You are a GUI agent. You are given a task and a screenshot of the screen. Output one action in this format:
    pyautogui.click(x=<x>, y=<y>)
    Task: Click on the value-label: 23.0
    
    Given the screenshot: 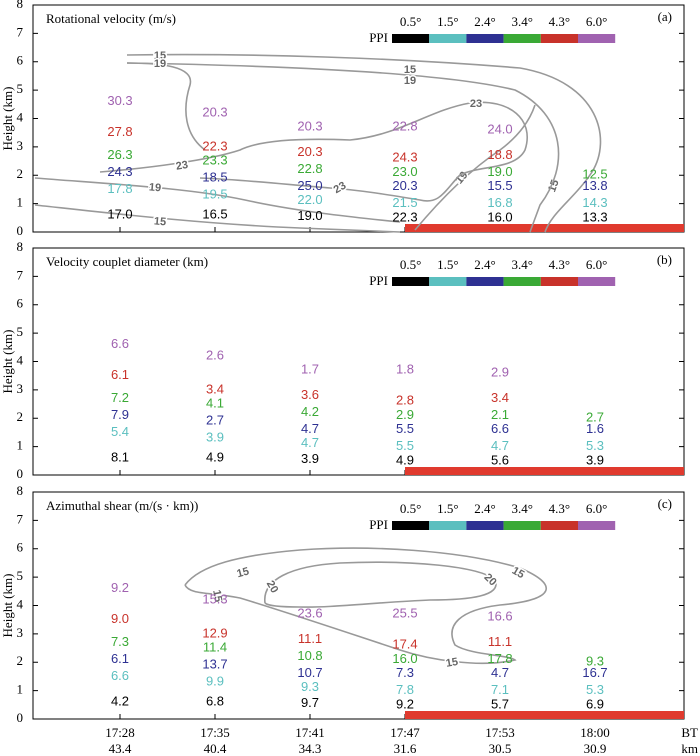 What is the action you would take?
    pyautogui.click(x=404, y=171)
    